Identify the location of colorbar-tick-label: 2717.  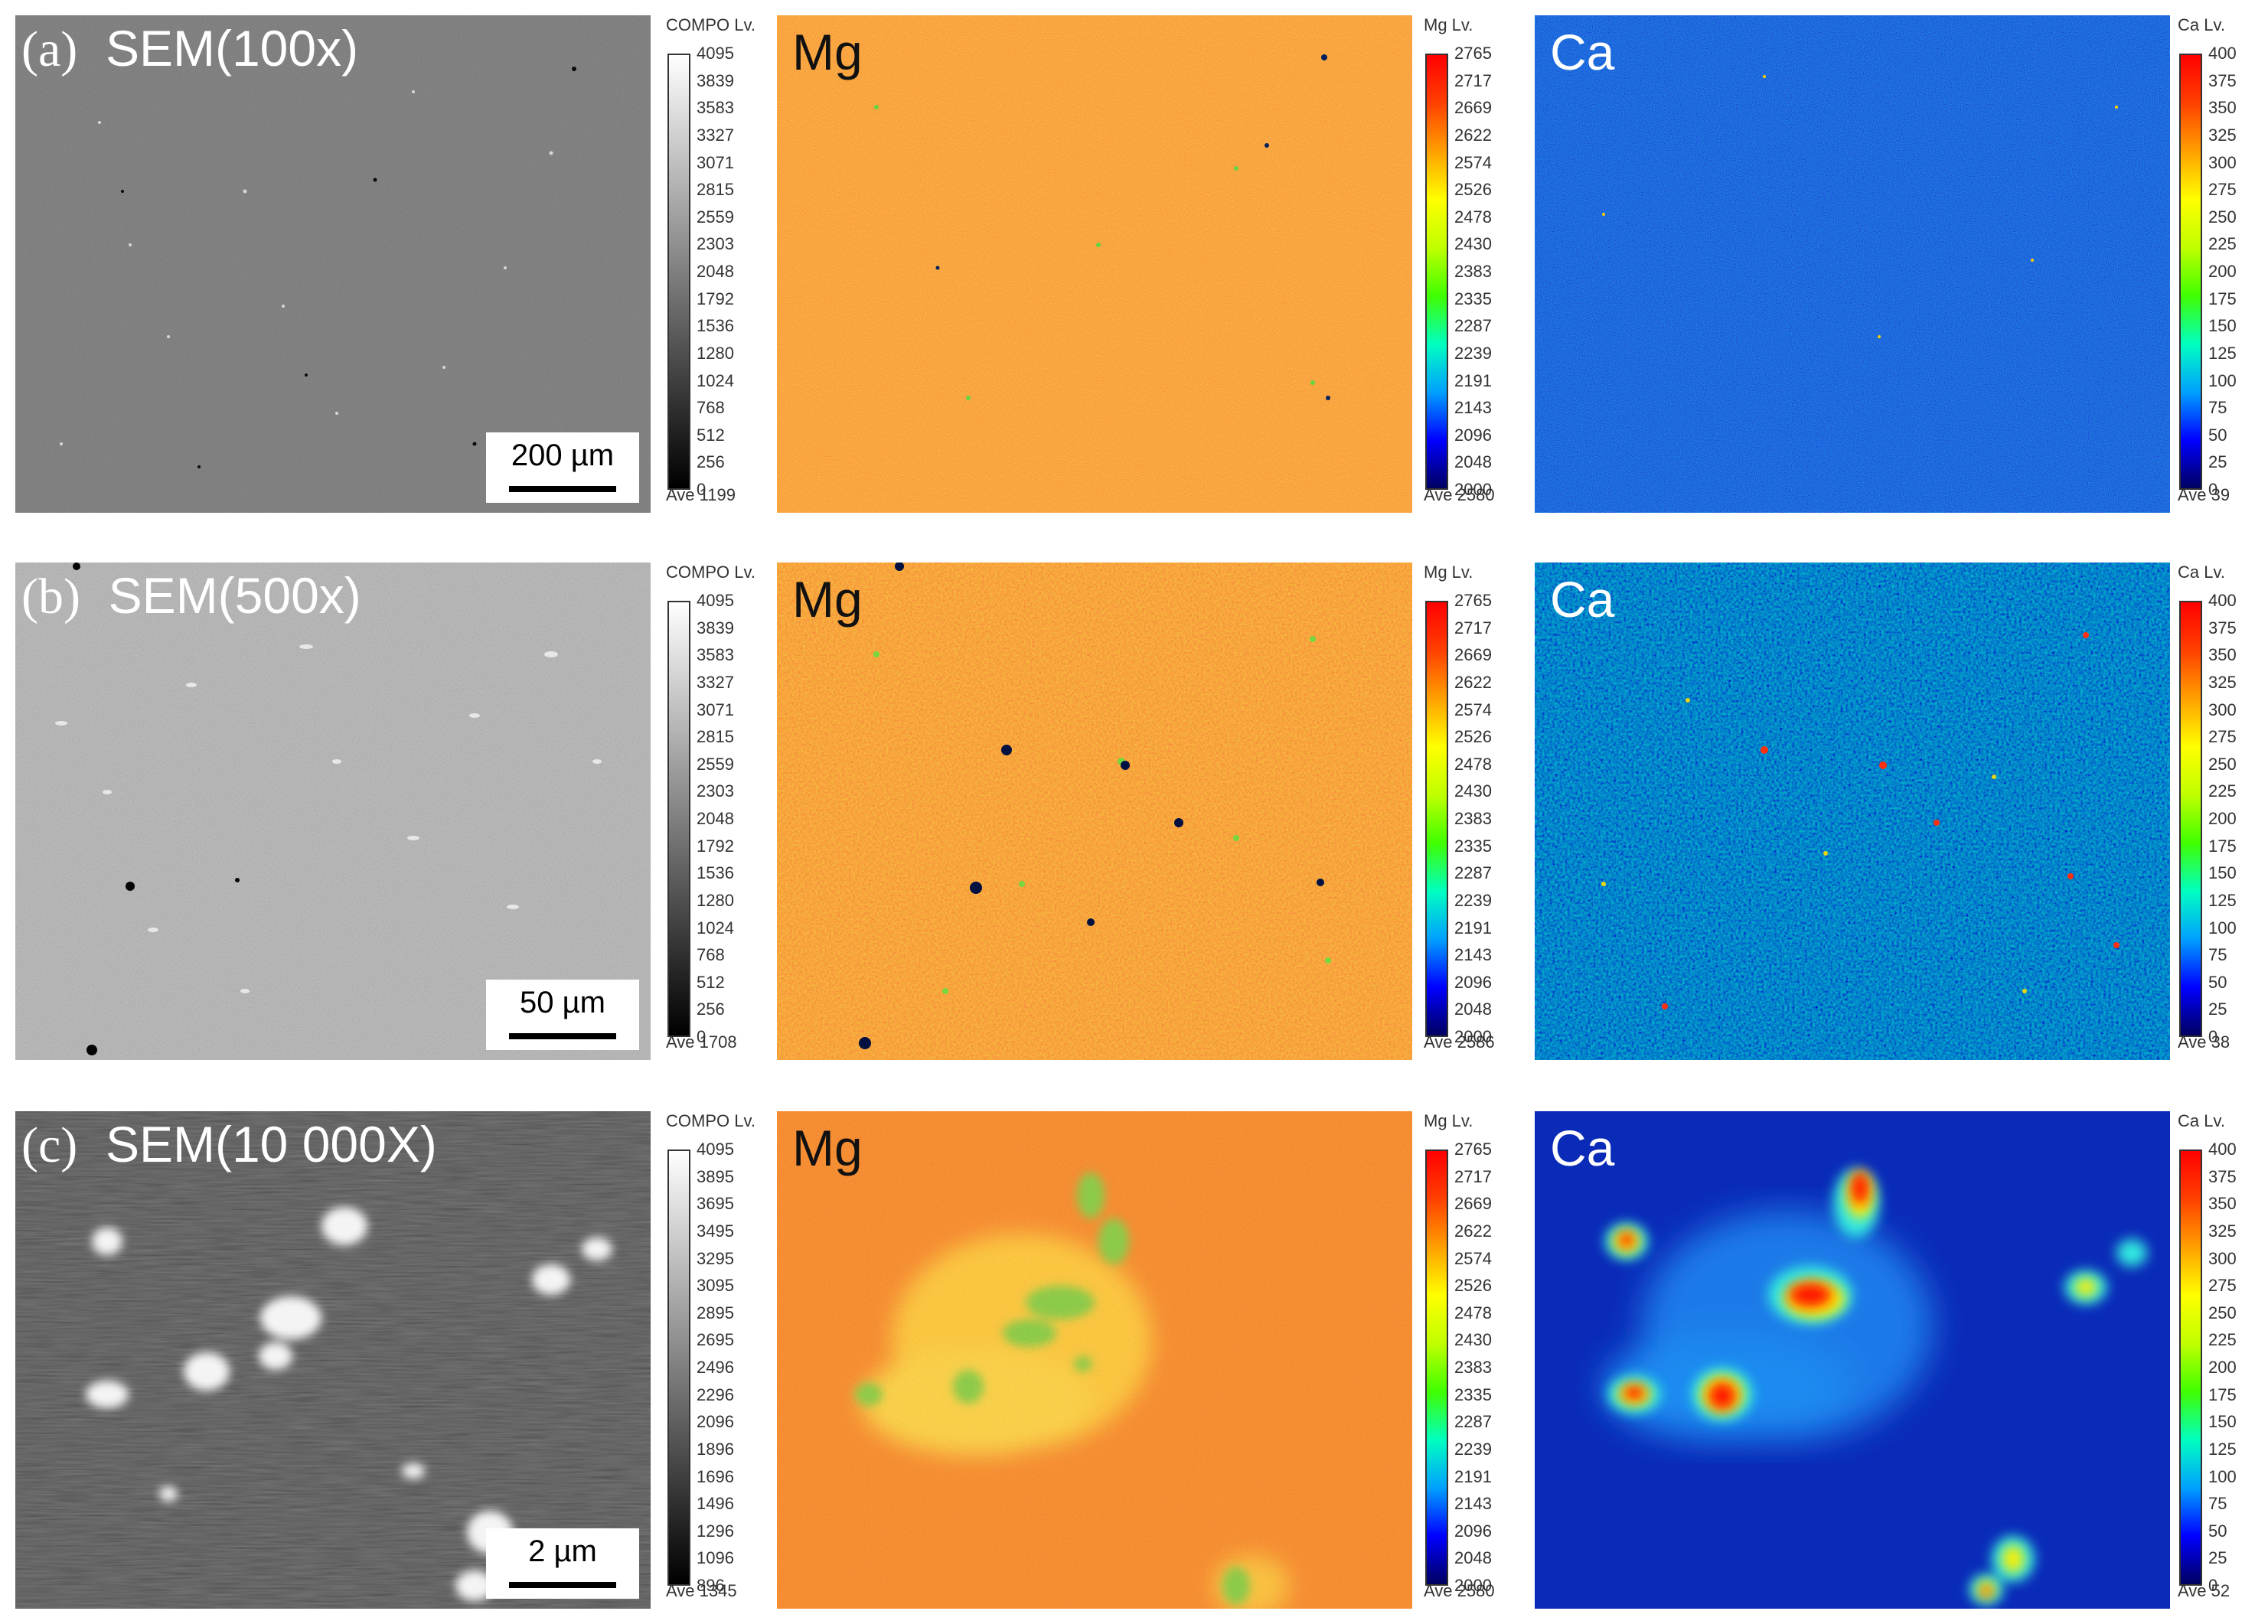
(1473, 80).